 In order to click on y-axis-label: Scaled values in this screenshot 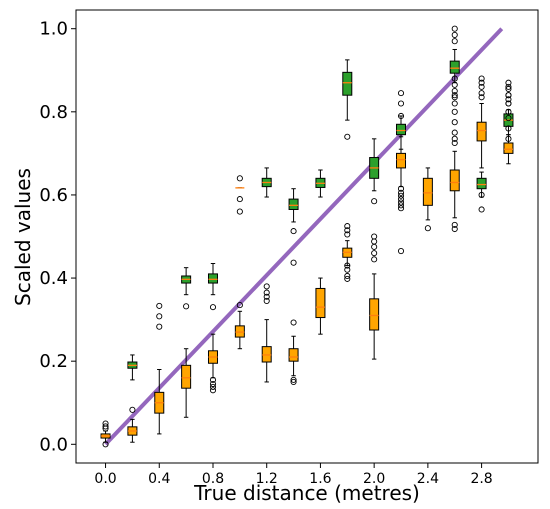, I will do `click(23, 237)`.